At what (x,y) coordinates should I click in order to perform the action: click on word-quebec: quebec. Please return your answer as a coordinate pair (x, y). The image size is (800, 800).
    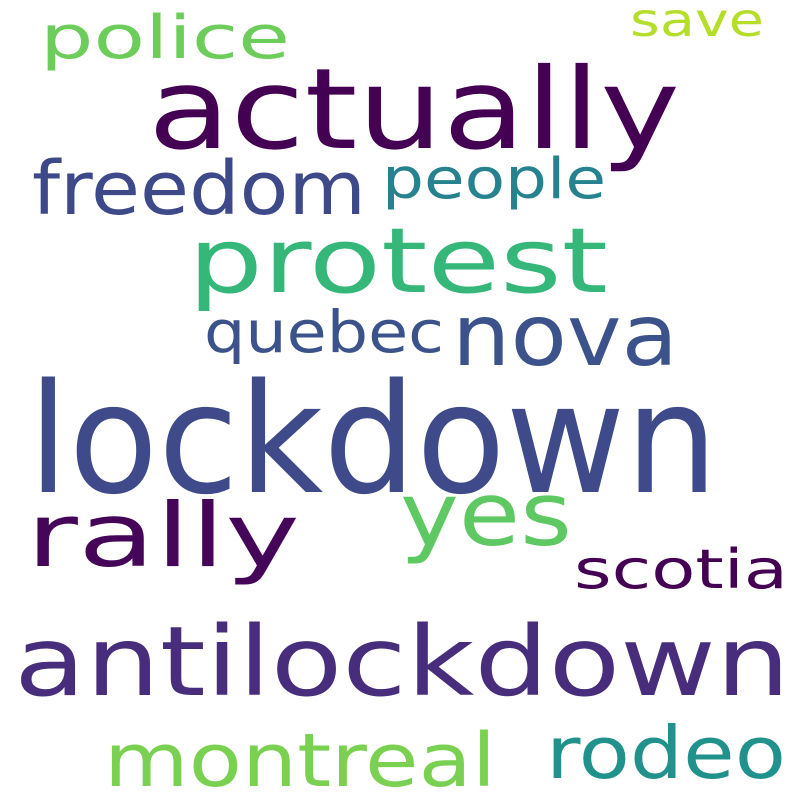
    Looking at the image, I should click on (324, 332).